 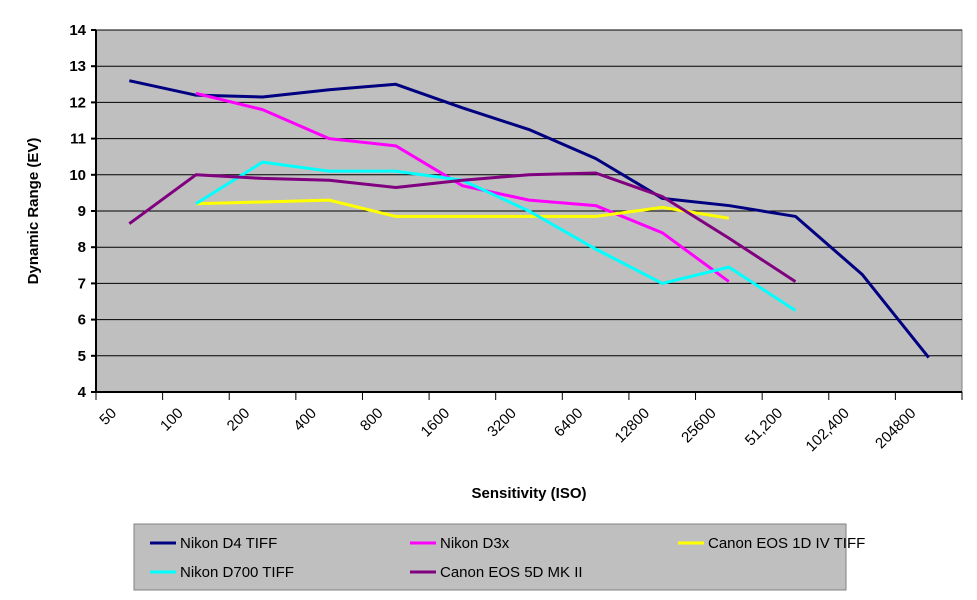 I want to click on y-tick-label: 6, so click(x=82, y=320).